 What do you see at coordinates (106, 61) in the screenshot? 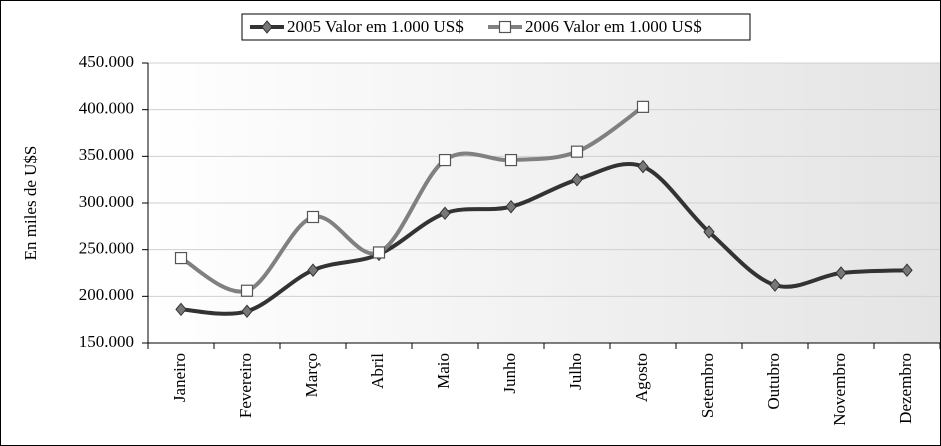
I see `y-tick-label: 450.000` at bounding box center [106, 61].